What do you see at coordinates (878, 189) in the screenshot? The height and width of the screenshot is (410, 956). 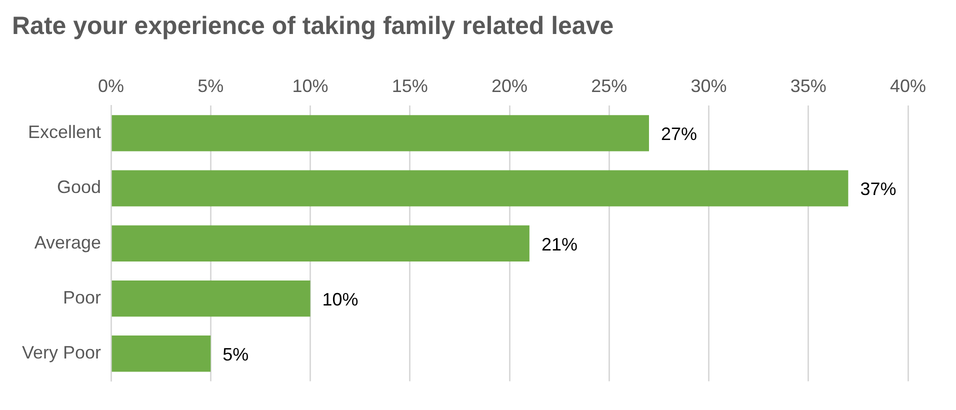 I see `data-label: 37%` at bounding box center [878, 189].